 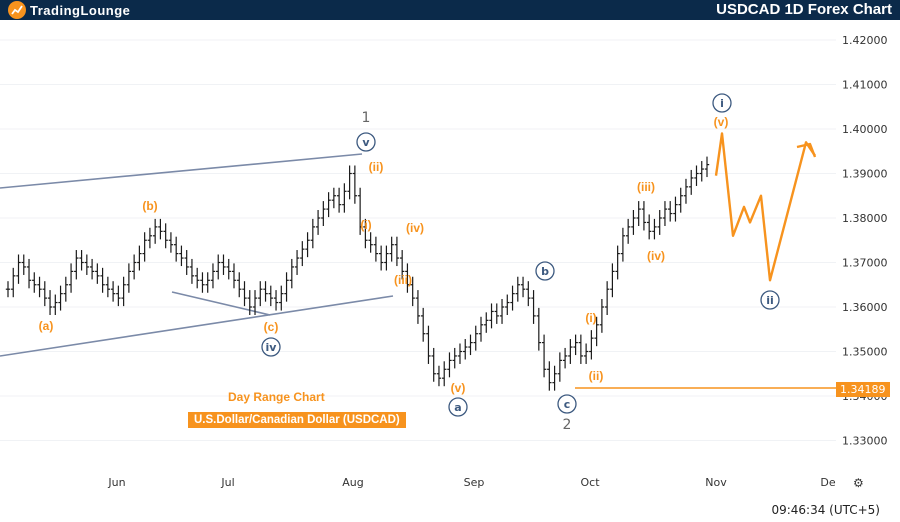 I want to click on wave-label-navy: b, so click(x=545, y=271).